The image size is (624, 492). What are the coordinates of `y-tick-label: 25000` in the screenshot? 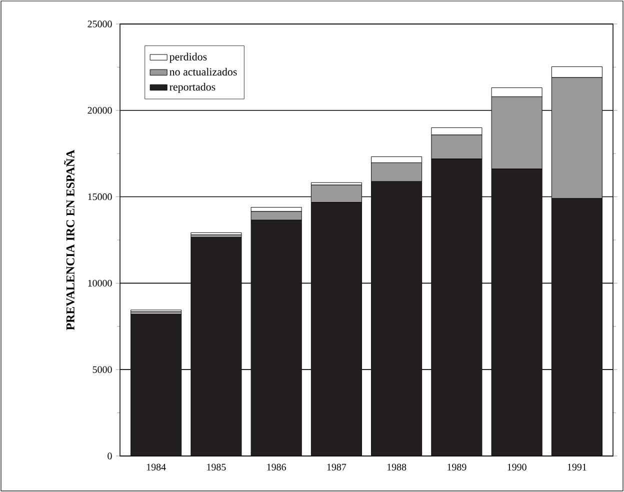 It's located at (100, 24).